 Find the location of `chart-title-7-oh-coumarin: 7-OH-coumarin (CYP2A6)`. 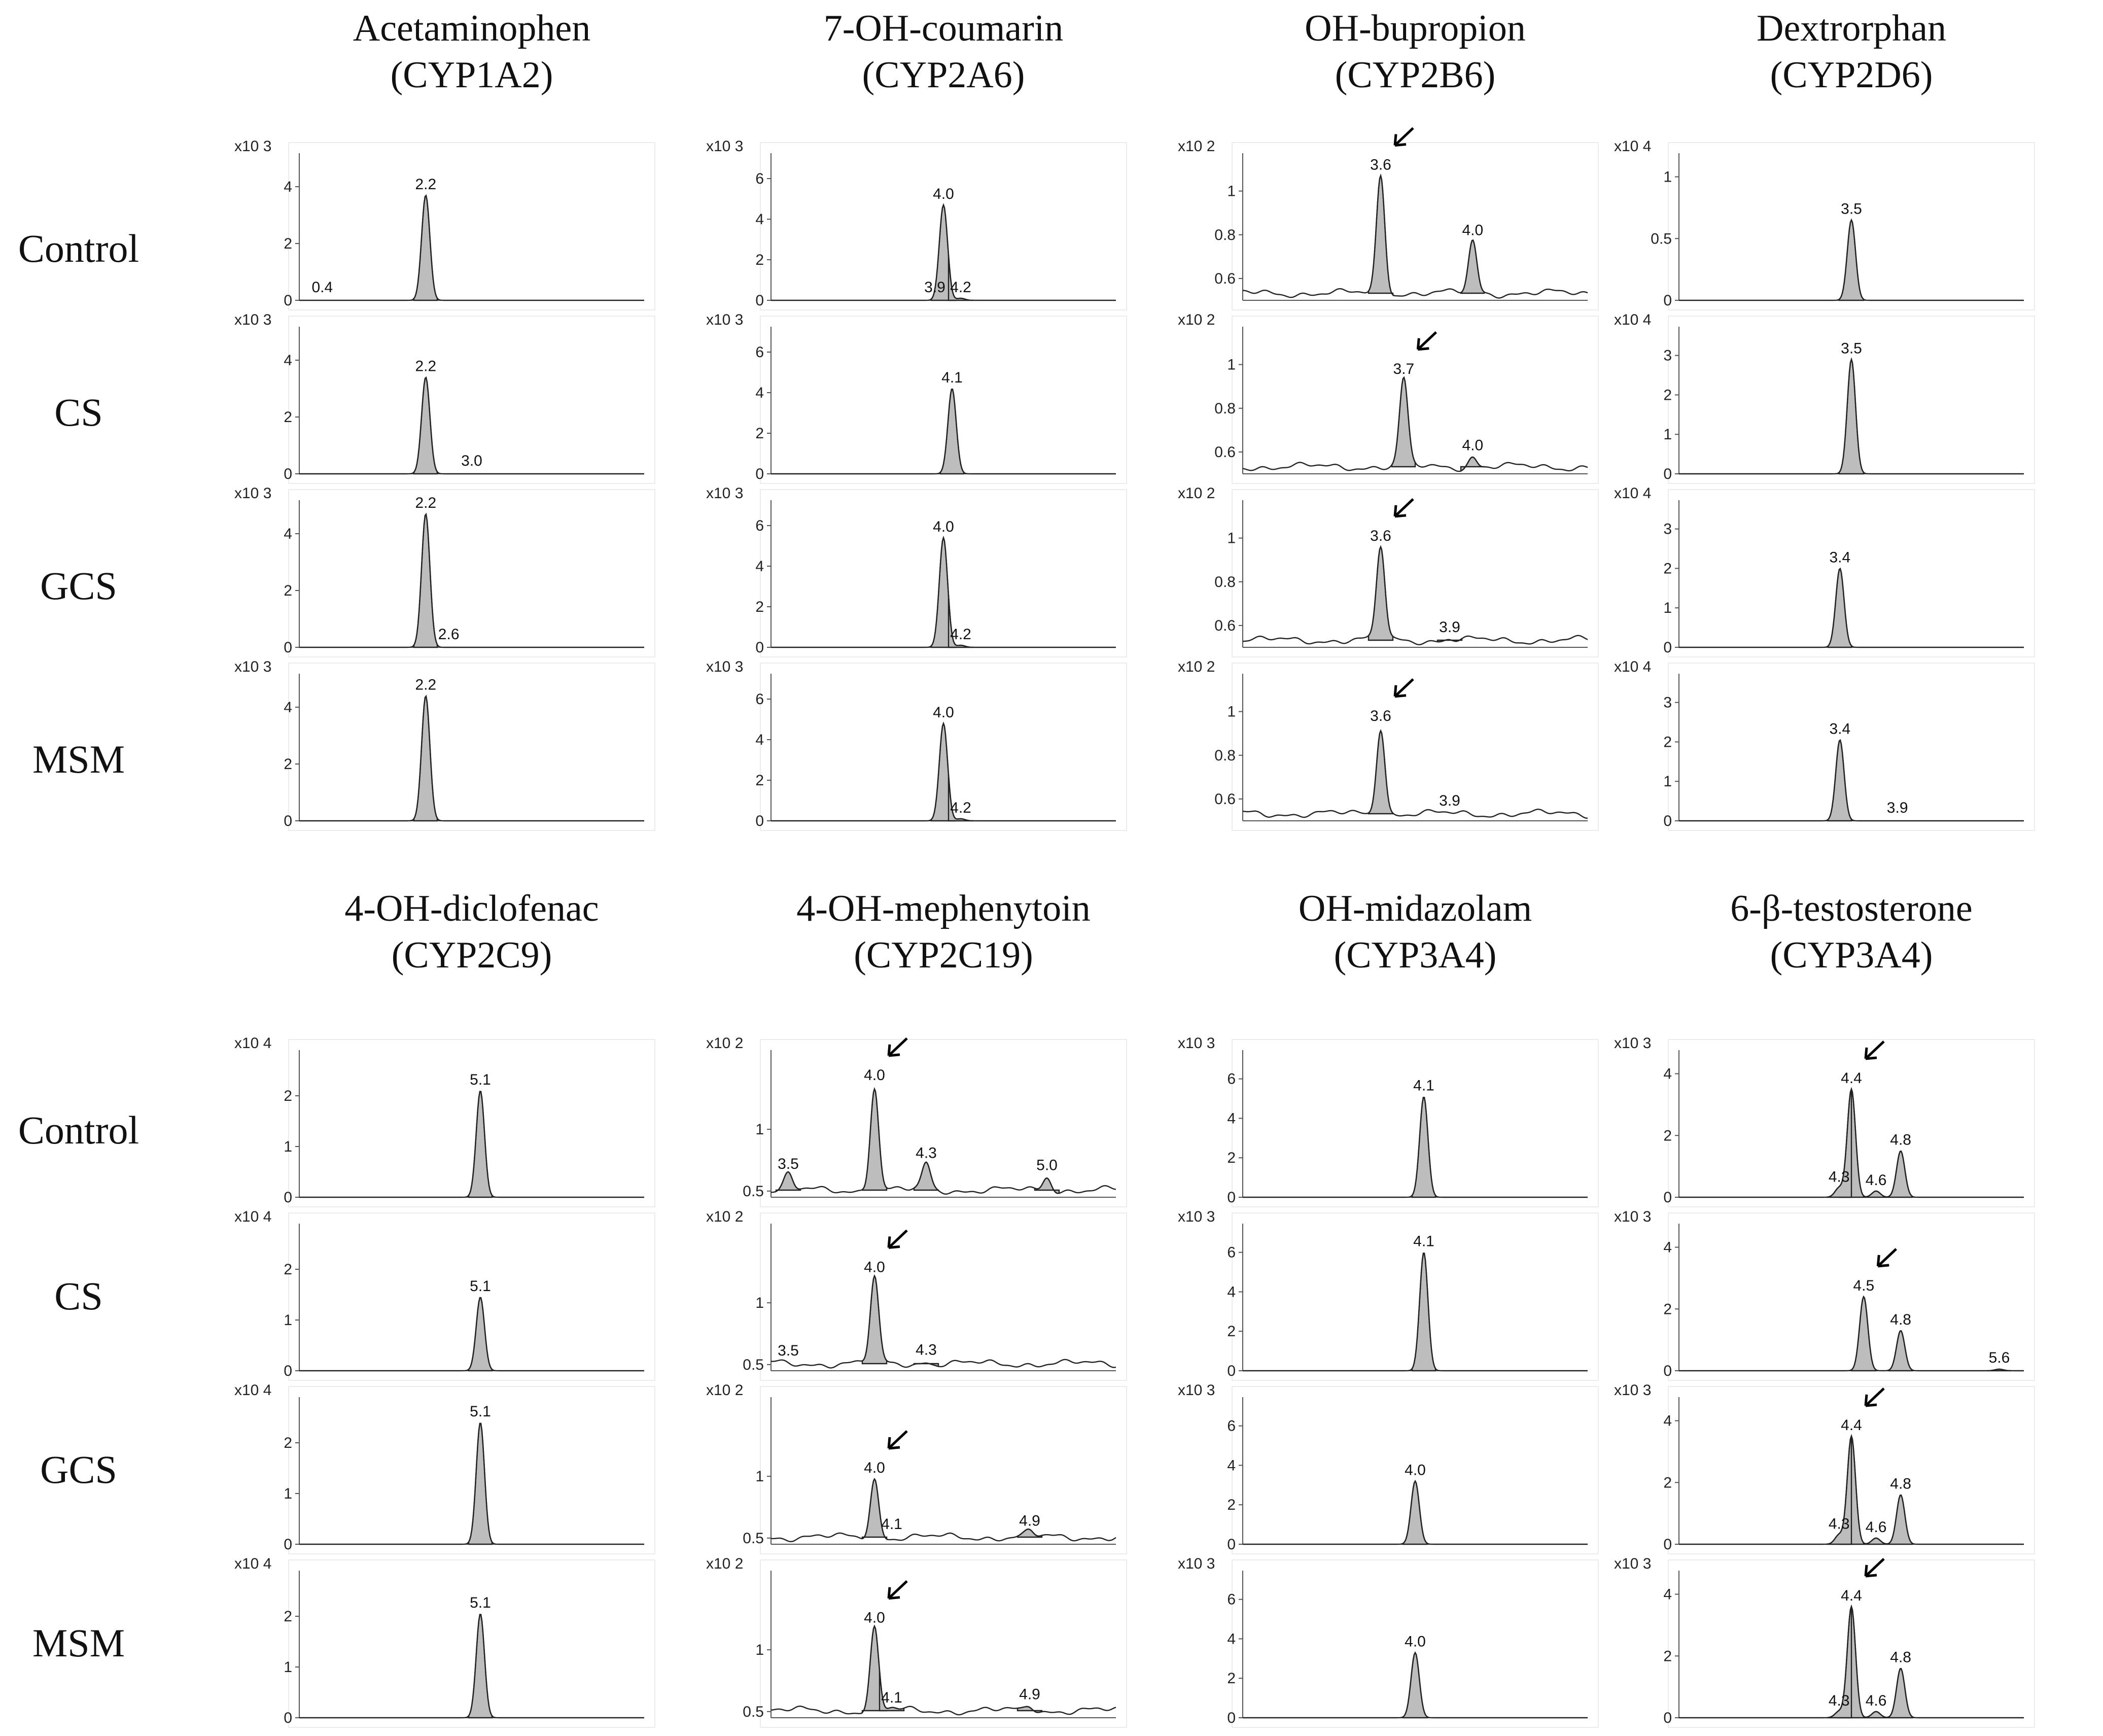

chart-title-7-oh-coumarin: 7-OH-coumarin (CYP2A6) is located at coordinates (943, 51).